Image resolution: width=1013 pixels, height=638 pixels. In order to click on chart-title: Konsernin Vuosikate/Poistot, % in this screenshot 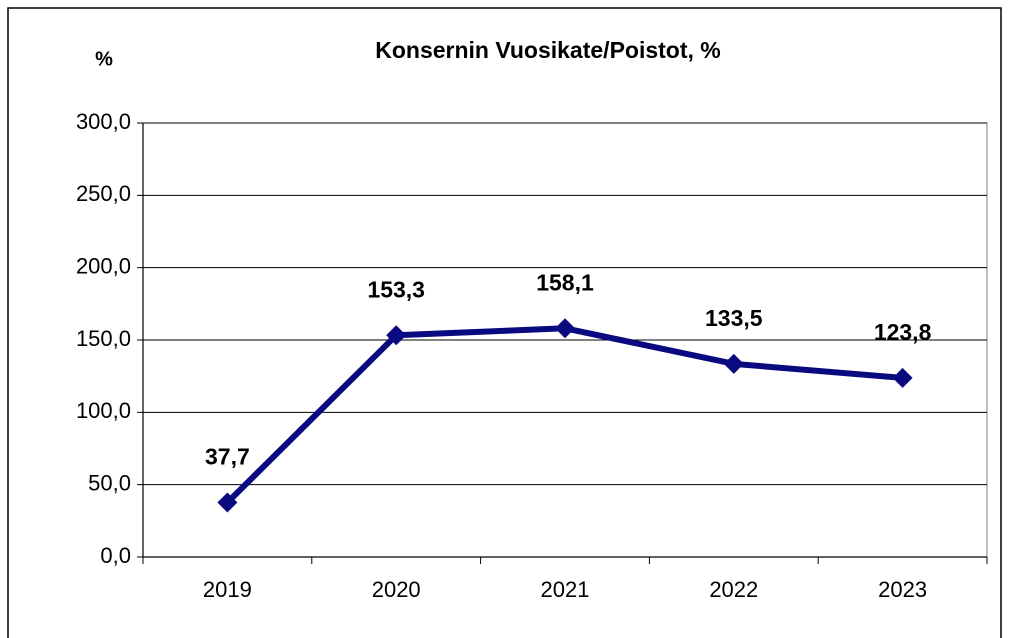, I will do `click(547, 50)`.